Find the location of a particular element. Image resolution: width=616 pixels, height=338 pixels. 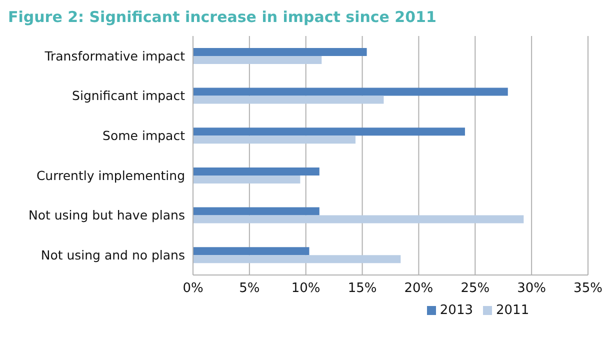

legend-label: 2013 is located at coordinates (456, 310).